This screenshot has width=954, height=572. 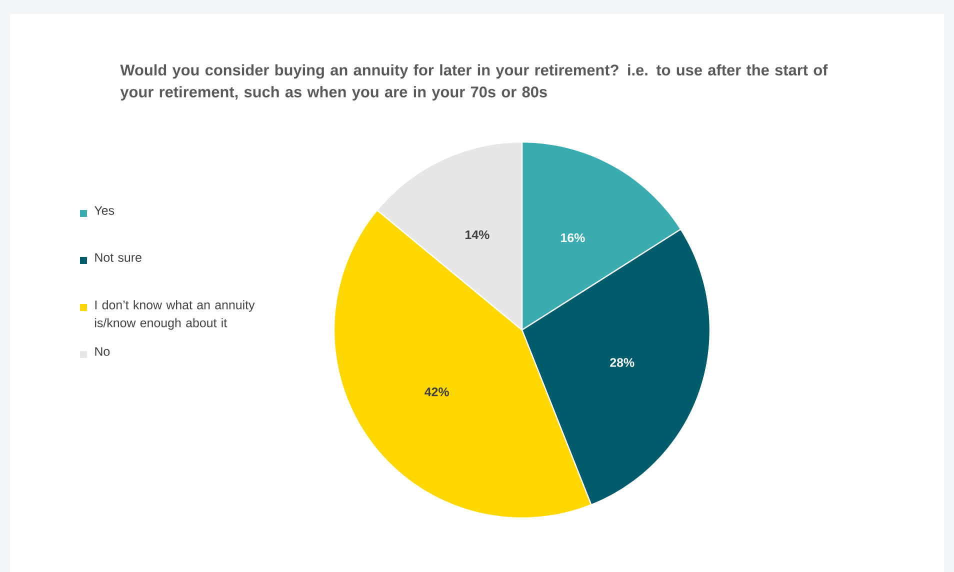 What do you see at coordinates (622, 362) in the screenshot?
I see `data-label: 28%` at bounding box center [622, 362].